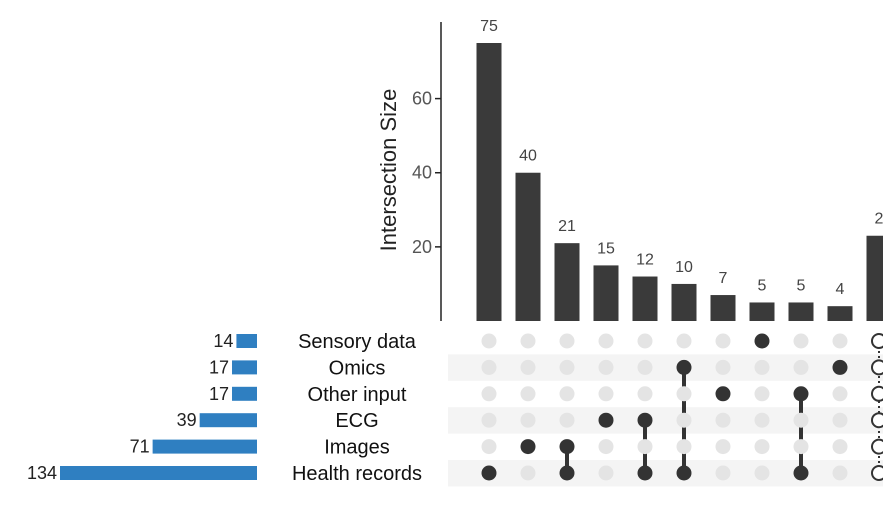 Image resolution: width=883 pixels, height=512 pixels. I want to click on set-name-images: Images, so click(357, 448).